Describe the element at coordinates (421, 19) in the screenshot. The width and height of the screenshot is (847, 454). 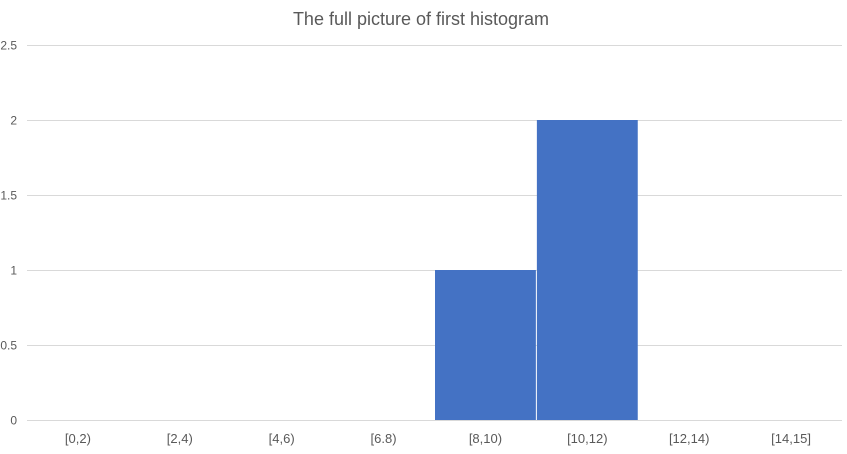
I see `chart-title: The full picture of first histogram` at that location.